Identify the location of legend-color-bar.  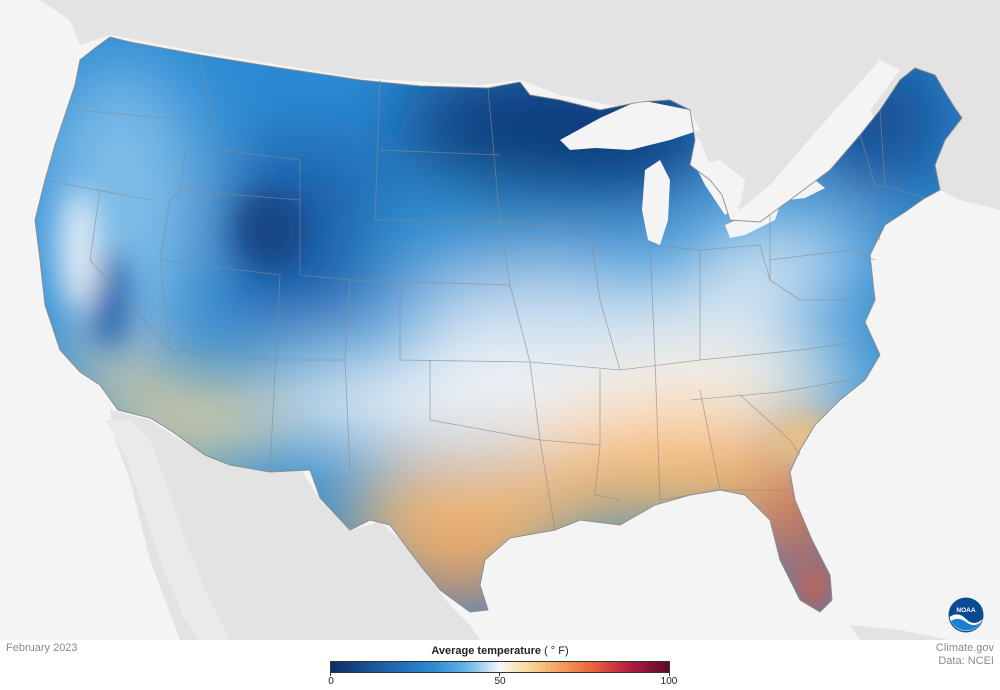
(500, 667).